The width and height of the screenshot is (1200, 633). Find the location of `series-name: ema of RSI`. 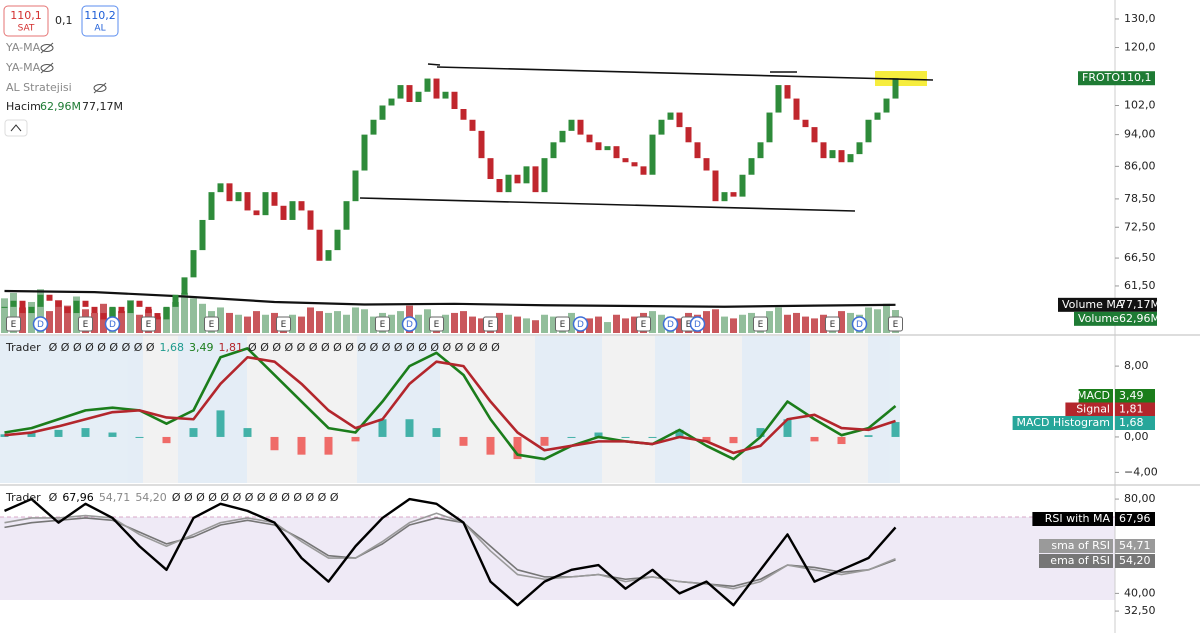

series-name: ema of RSI is located at coordinates (1080, 560).